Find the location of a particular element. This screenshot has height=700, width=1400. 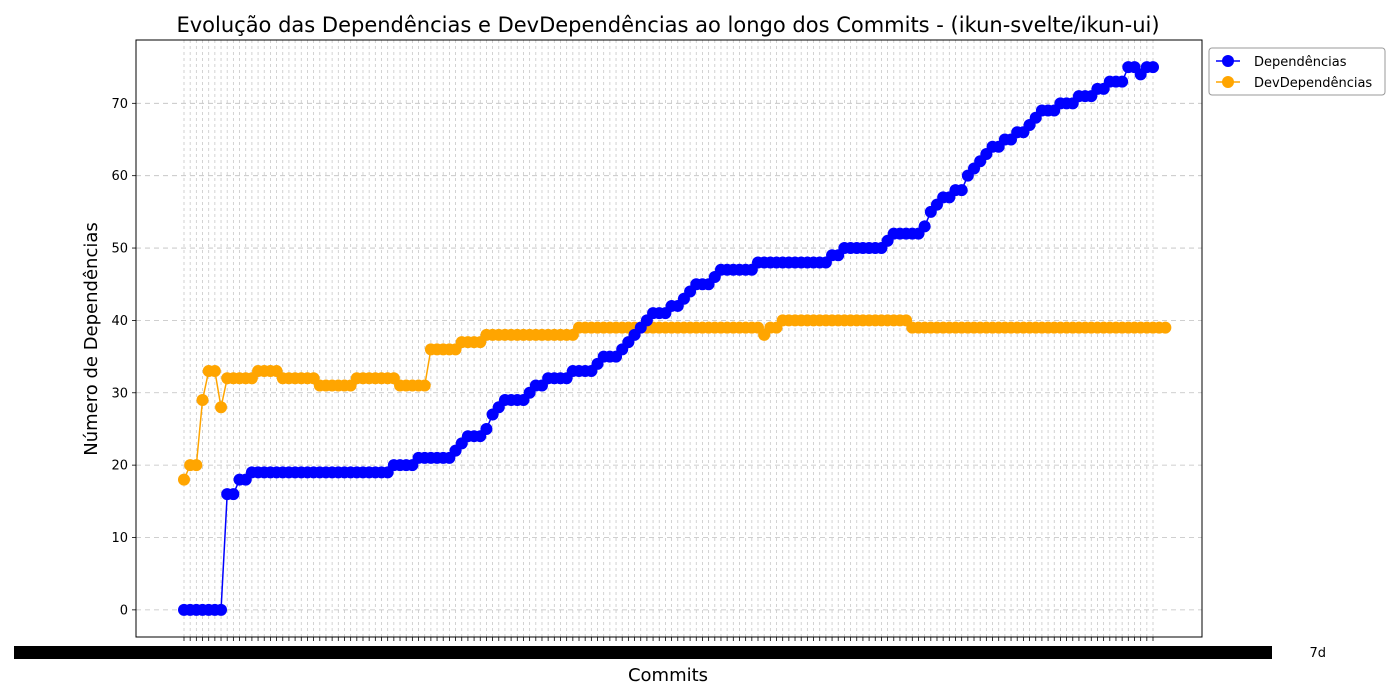

legend-label-devdependencias: DevDependências is located at coordinates (1313, 83).